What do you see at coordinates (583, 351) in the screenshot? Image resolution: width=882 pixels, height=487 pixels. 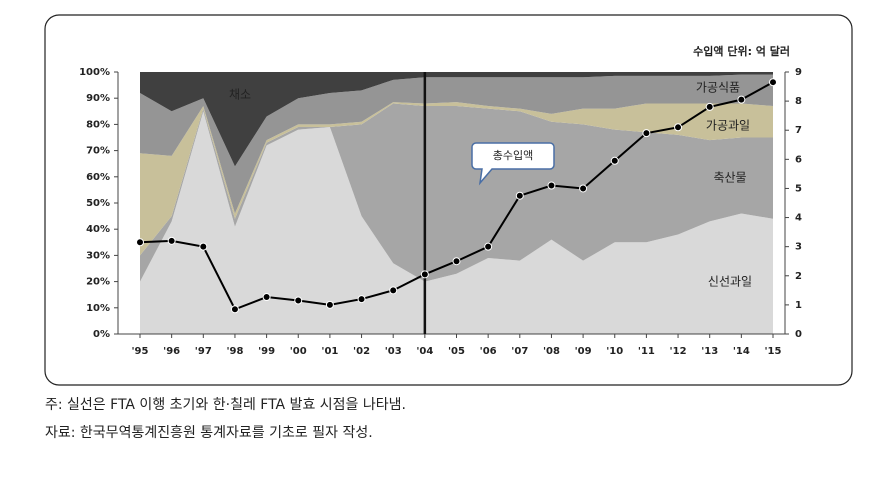 I see `x-tick-label: '09` at bounding box center [583, 351].